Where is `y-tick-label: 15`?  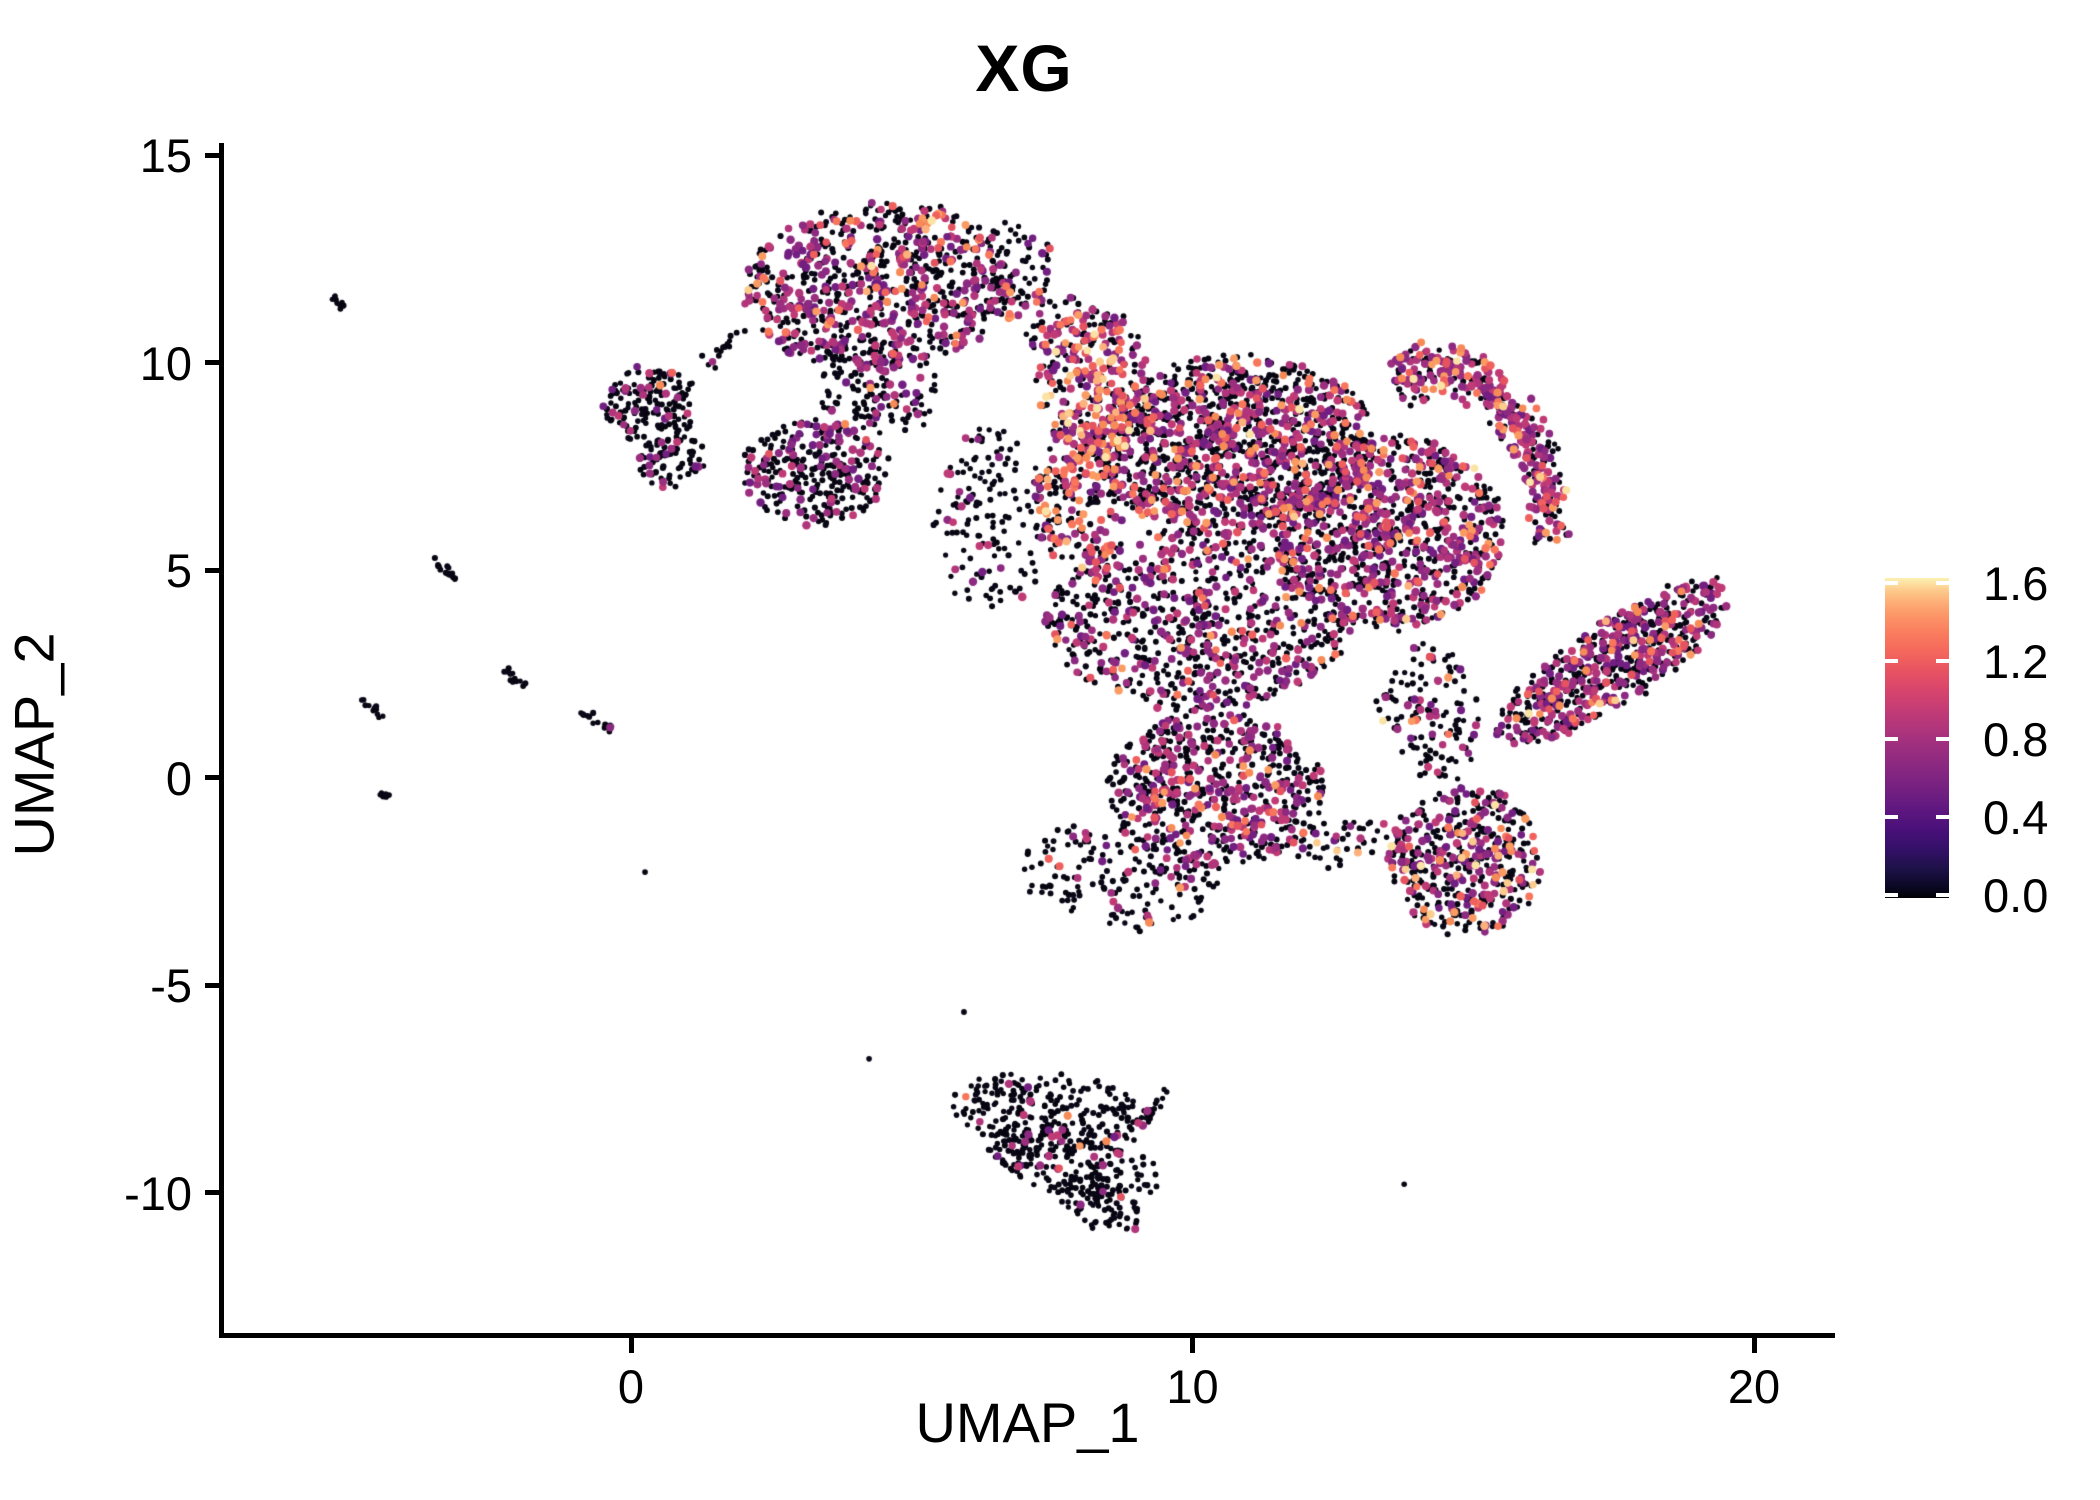
y-tick-label: 15 is located at coordinates (165, 155).